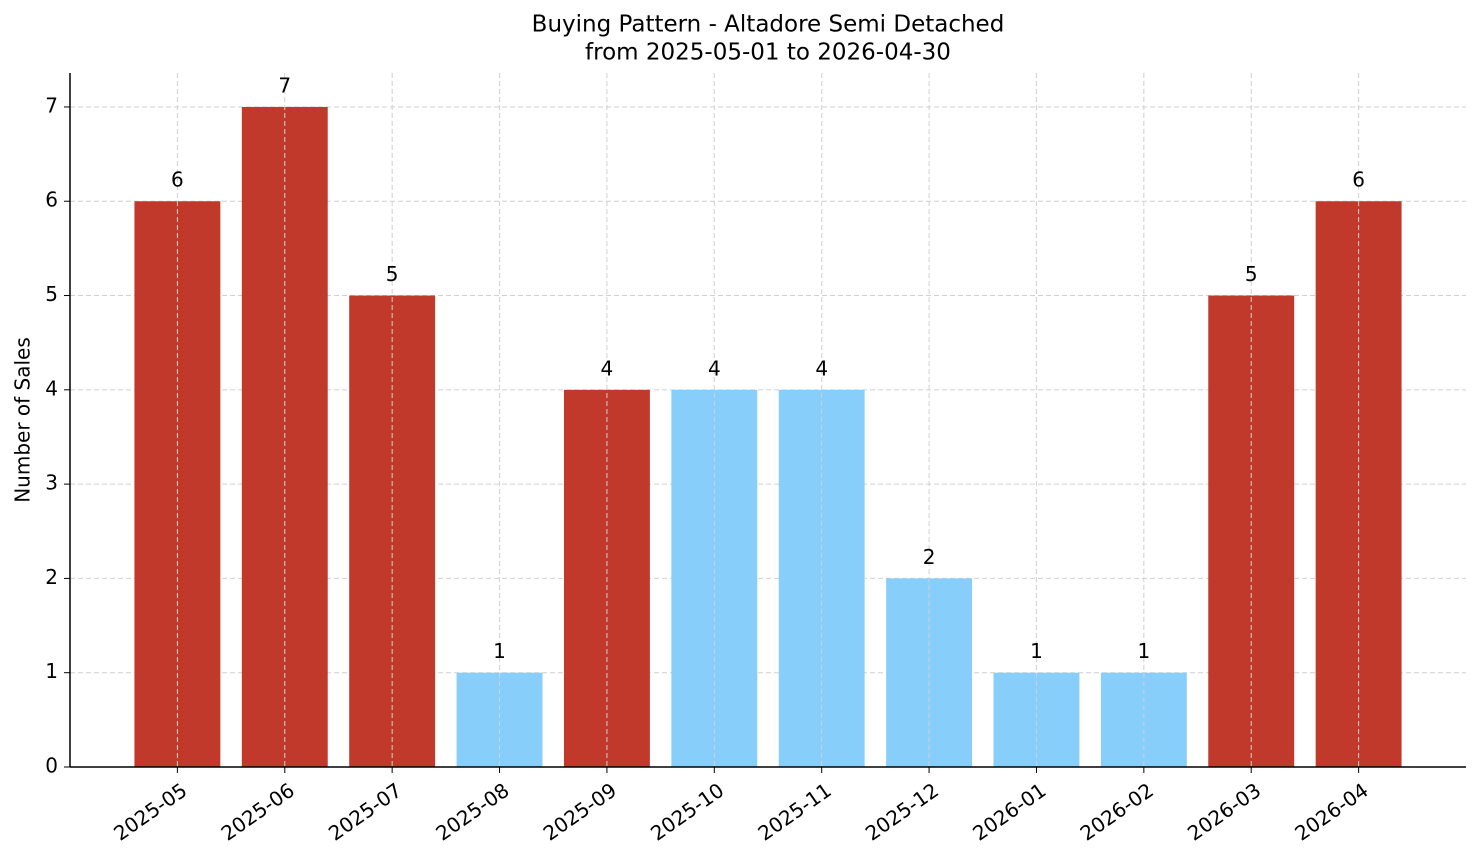 This screenshot has width=1481, height=863. What do you see at coordinates (1009, 812) in the screenshot?
I see `x-tick-label: 2026-01` at bounding box center [1009, 812].